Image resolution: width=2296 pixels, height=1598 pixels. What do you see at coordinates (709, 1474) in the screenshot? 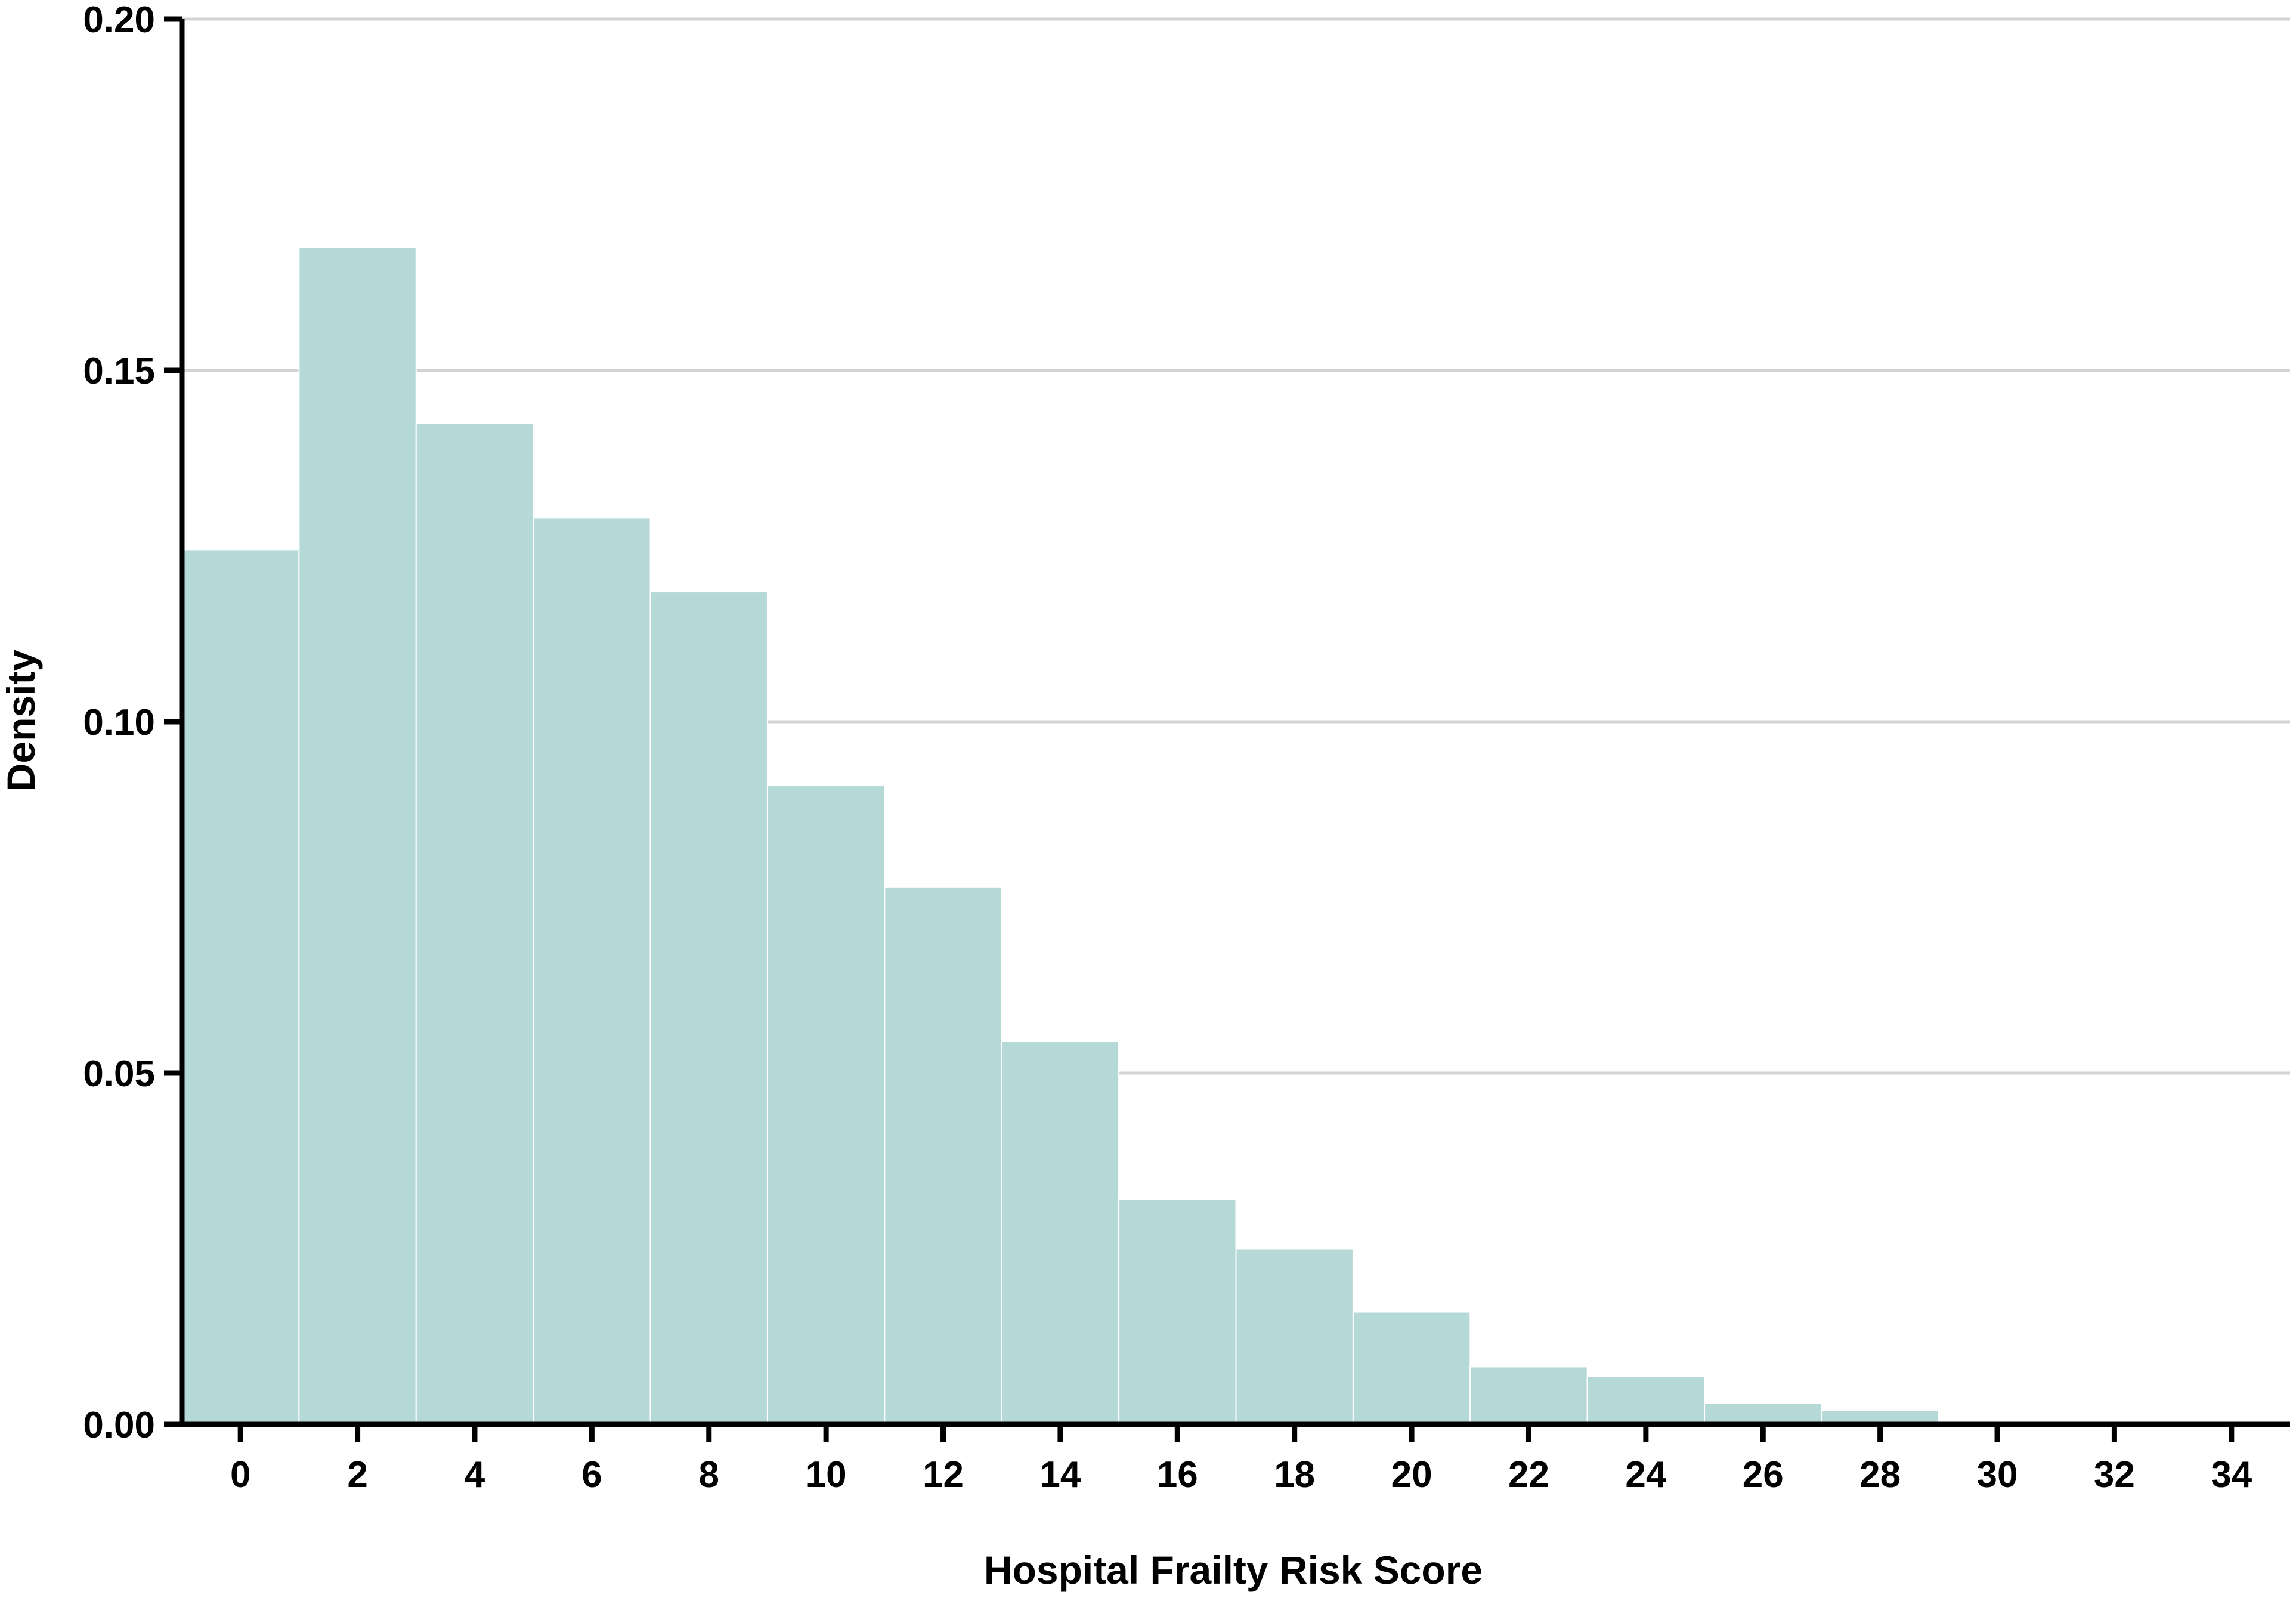
I see `x-tick-label-4: 8` at bounding box center [709, 1474].